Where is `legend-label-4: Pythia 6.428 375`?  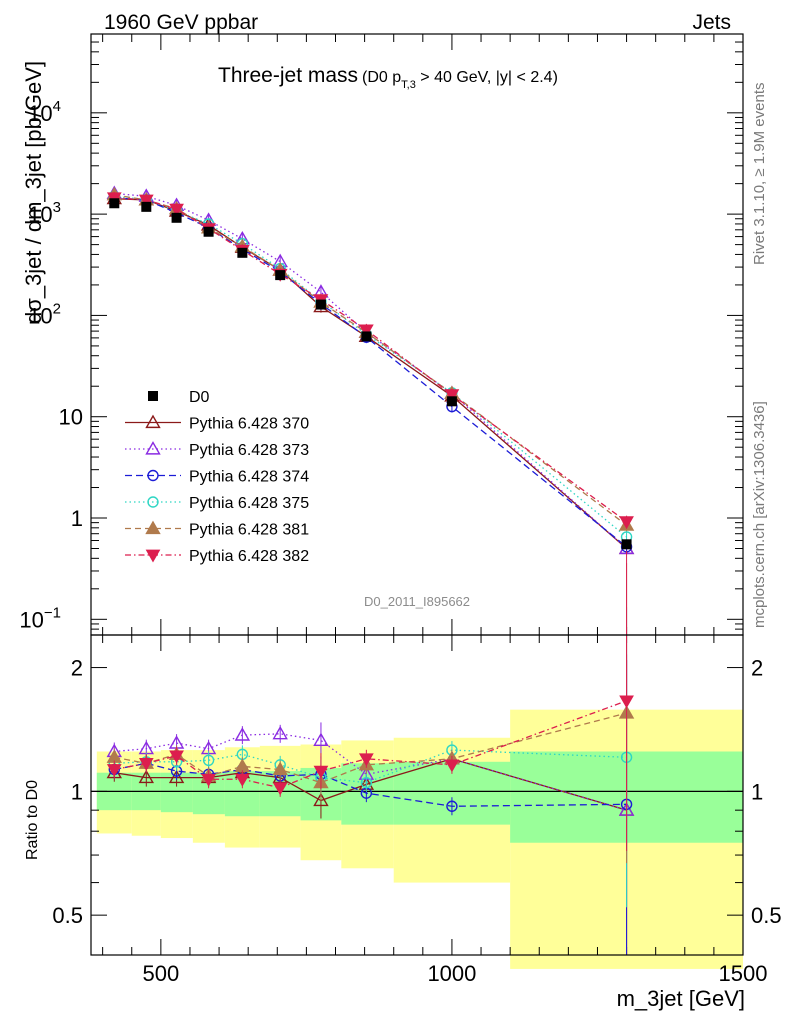 legend-label-4: Pythia 6.428 375 is located at coordinates (249, 503).